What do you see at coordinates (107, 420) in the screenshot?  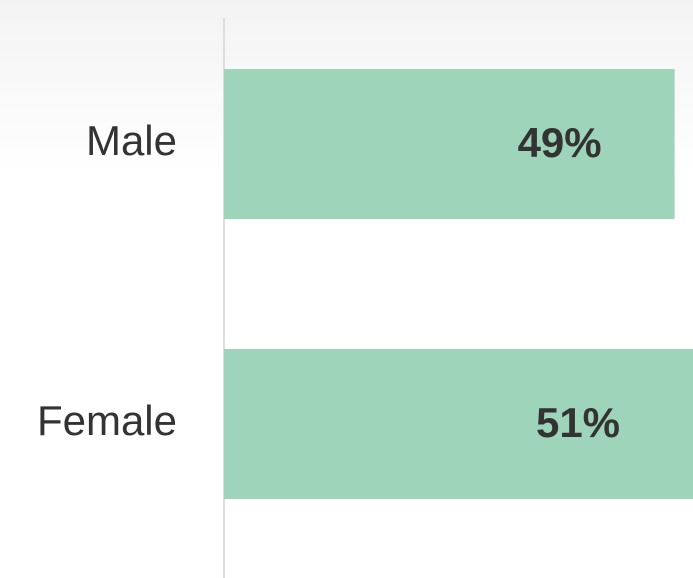 I see `category-label: Female` at bounding box center [107, 420].